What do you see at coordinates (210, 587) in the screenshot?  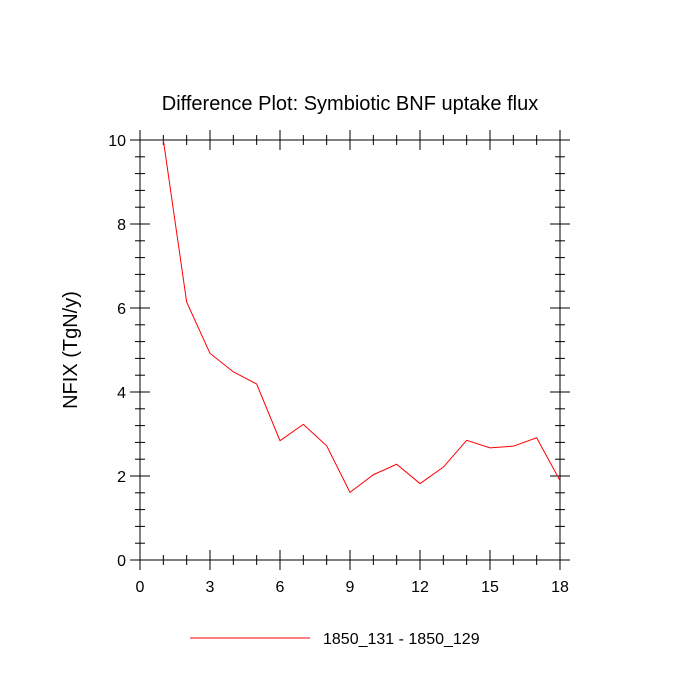 I see `x-tick-label: 3` at bounding box center [210, 587].